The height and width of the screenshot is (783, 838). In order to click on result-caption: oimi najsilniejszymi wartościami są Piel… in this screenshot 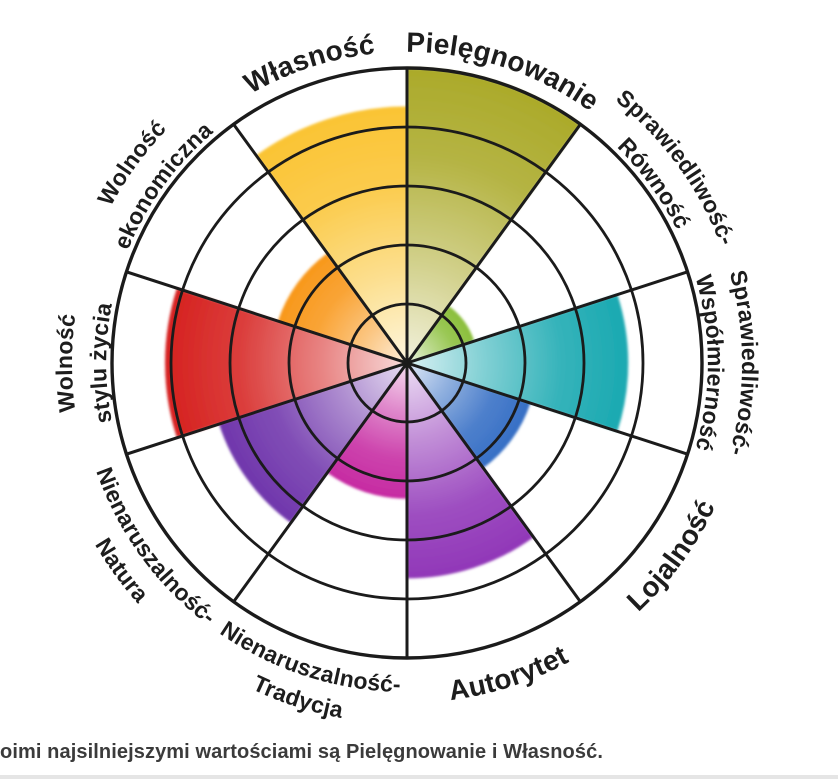, I will do `click(301, 752)`.